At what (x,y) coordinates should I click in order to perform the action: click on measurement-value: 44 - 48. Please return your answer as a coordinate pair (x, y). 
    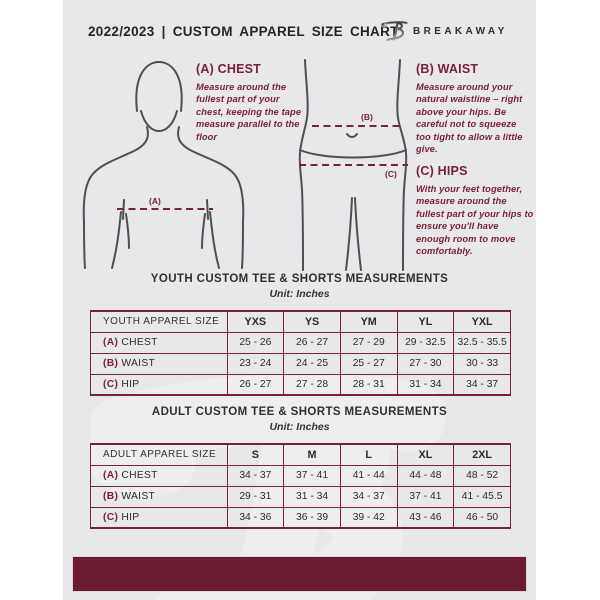
    Looking at the image, I should click on (425, 475).